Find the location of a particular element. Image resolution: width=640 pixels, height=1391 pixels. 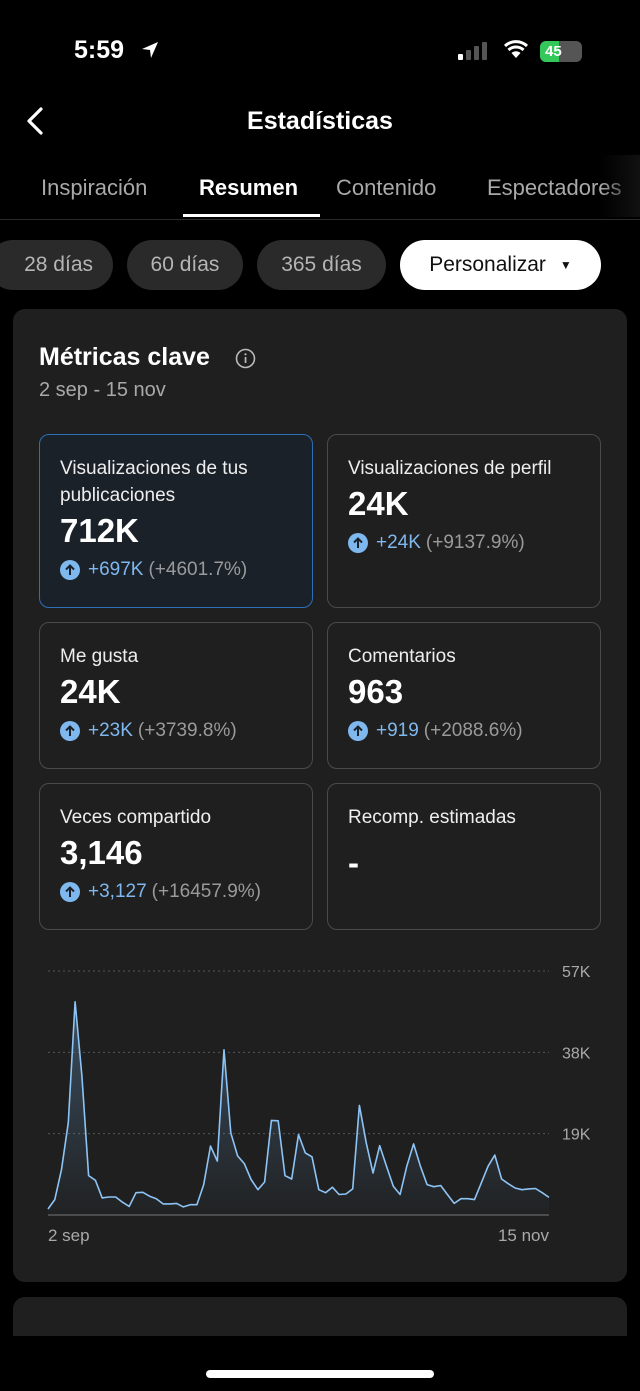

battery-percent: 45 is located at coordinates (553, 51).